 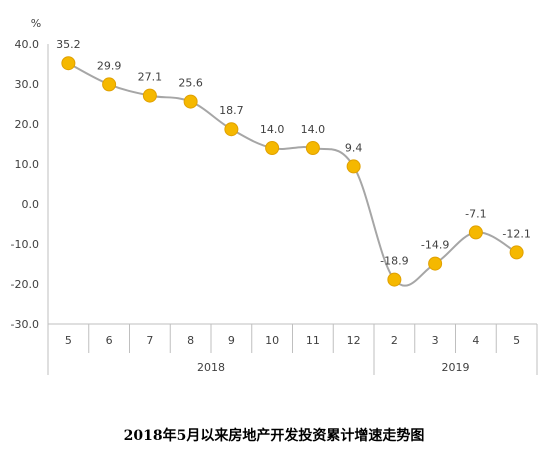 I want to click on data-label: 29.9, so click(x=109, y=65).